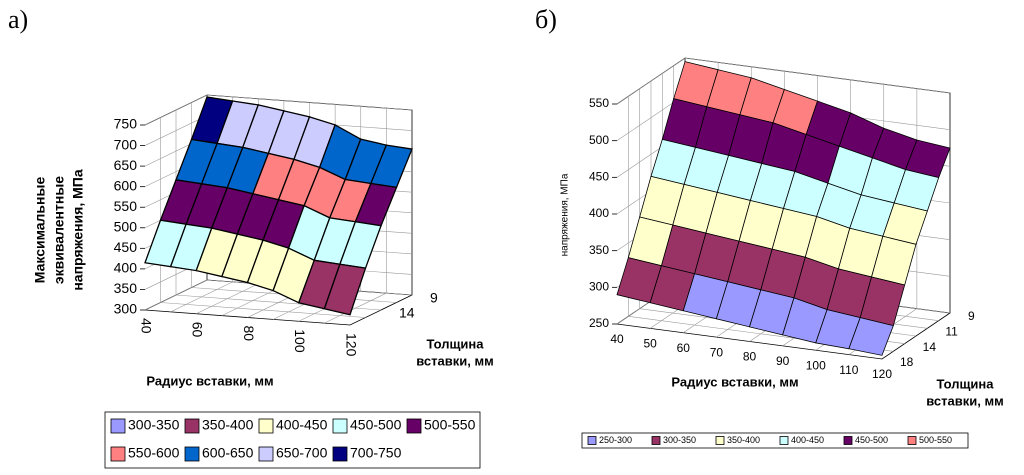  What do you see at coordinates (40, 230) in the screenshot?
I see `z-axis-title: Максимальные` at bounding box center [40, 230].